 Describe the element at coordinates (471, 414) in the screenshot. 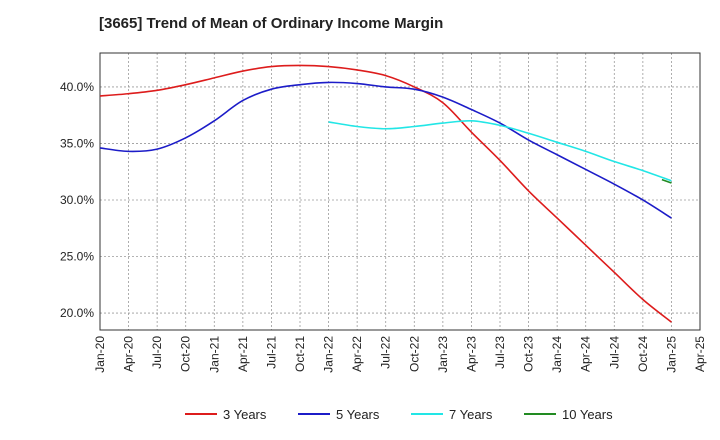

I see `legend-label-7-years: 7 Years` at that location.